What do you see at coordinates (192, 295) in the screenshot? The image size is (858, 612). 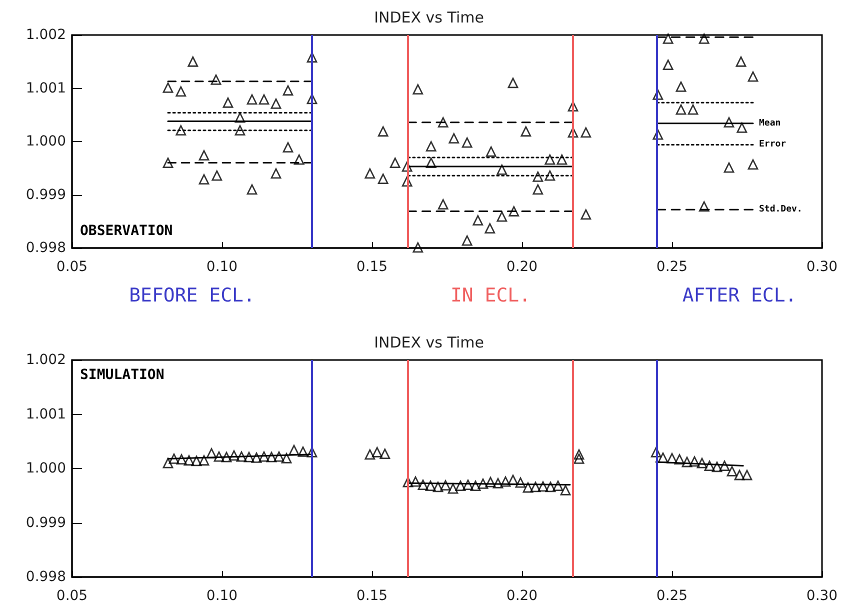 I see `text: BEFORE ECL.` at bounding box center [192, 295].